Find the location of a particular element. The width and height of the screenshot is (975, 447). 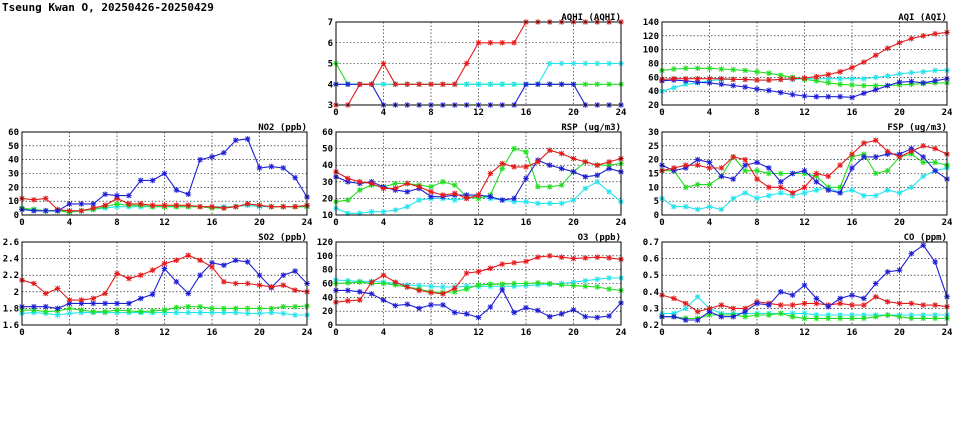

y-tick-label: 0.2 is located at coordinates (651, 326).